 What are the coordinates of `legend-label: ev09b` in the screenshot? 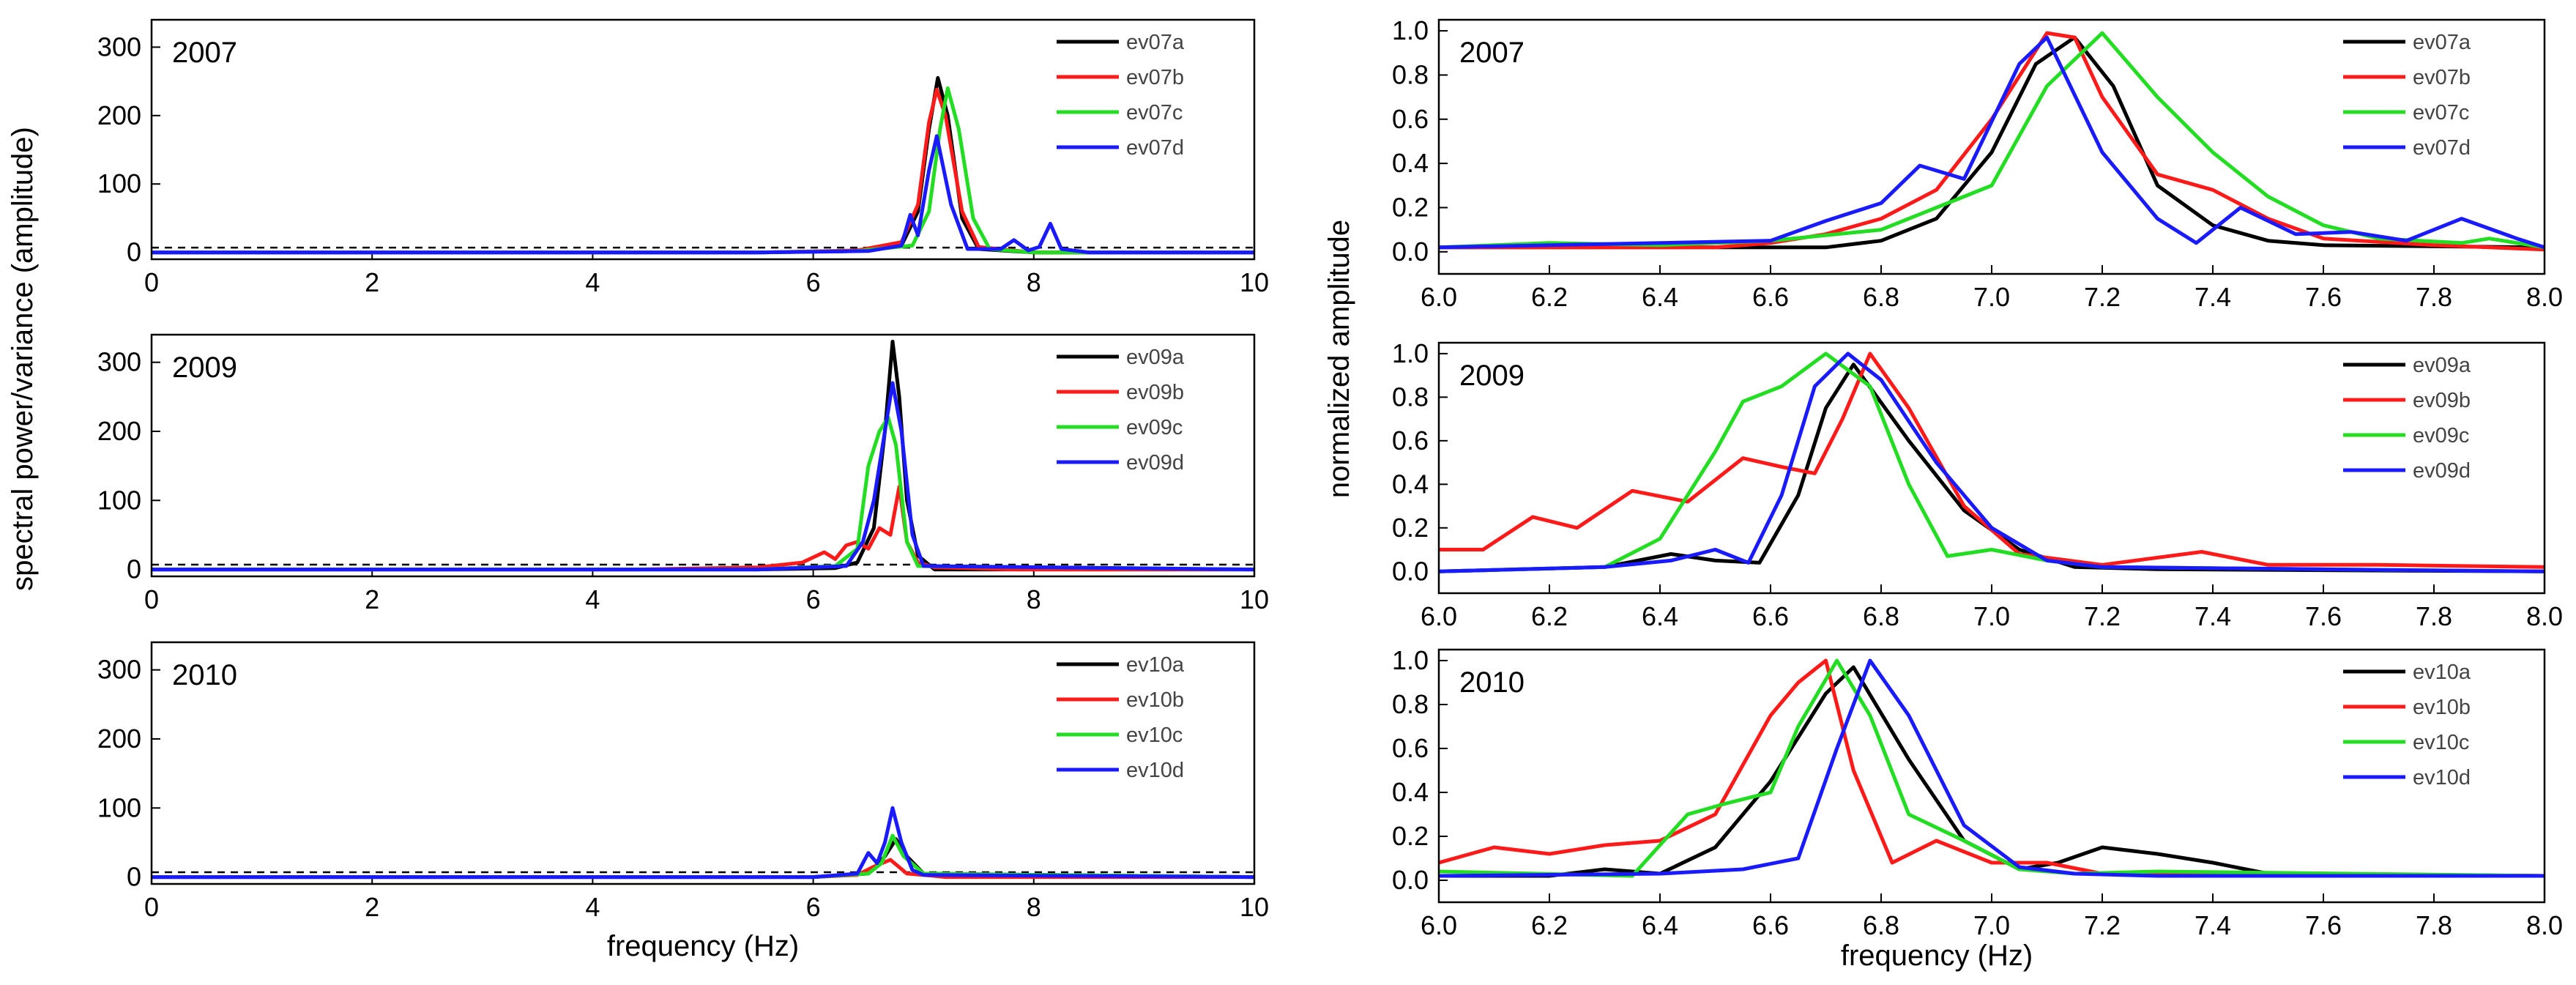 It's located at (2442, 400).